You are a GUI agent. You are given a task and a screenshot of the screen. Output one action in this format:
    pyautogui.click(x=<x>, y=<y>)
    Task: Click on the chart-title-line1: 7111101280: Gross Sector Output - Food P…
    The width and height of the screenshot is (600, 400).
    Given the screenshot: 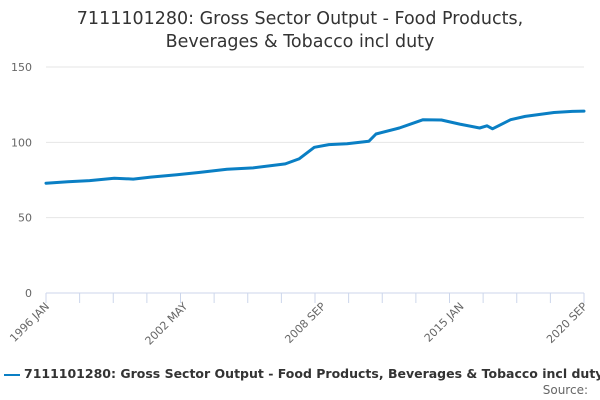 What is the action you would take?
    pyautogui.click(x=300, y=19)
    